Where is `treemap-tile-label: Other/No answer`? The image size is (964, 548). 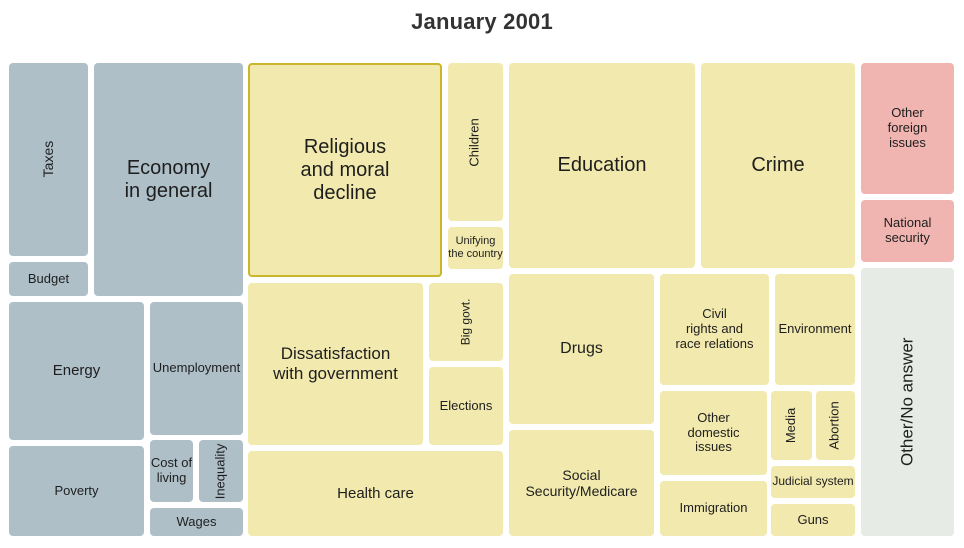
treemap-tile-label: Other/No answer is located at coordinates (907, 402).